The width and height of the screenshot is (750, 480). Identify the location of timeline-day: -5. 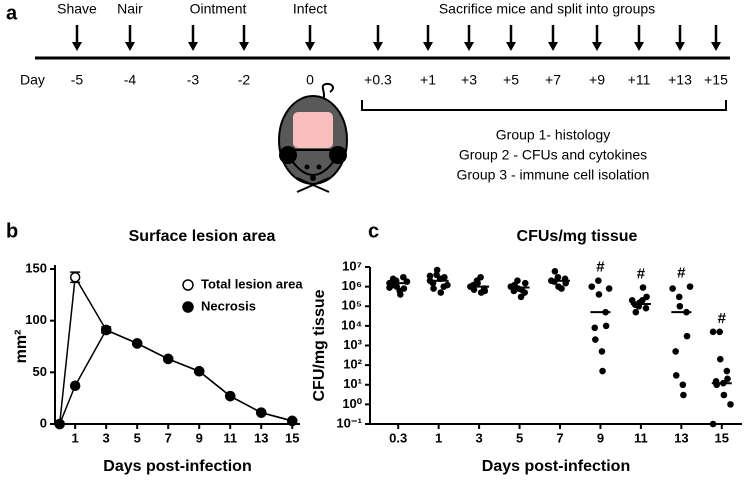
(77, 80).